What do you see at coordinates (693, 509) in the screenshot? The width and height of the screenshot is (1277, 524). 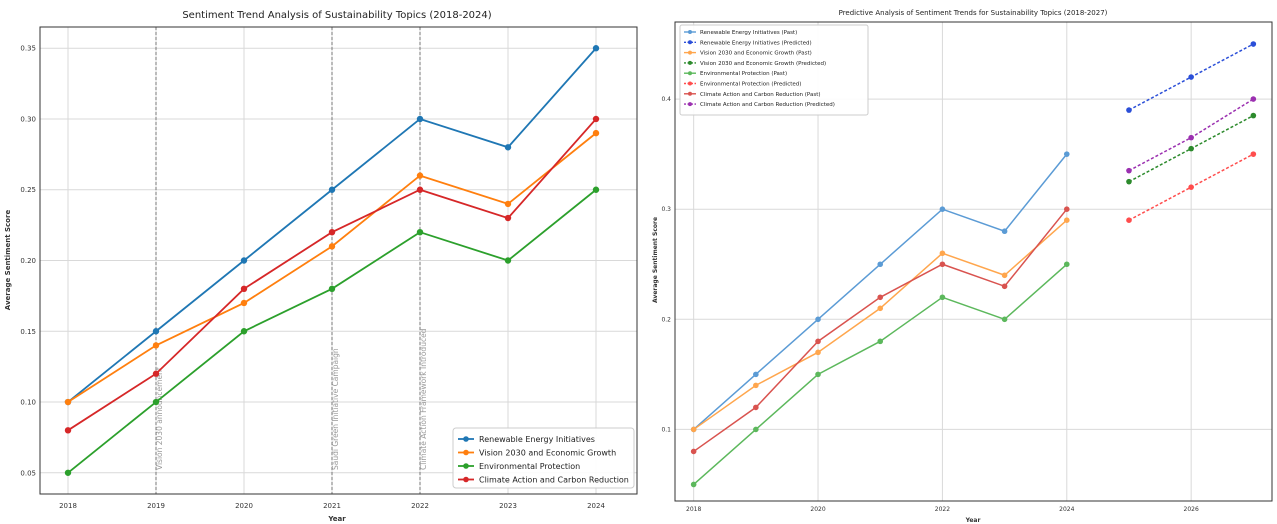 I see `x-tick-label: 2018` at bounding box center [693, 509].